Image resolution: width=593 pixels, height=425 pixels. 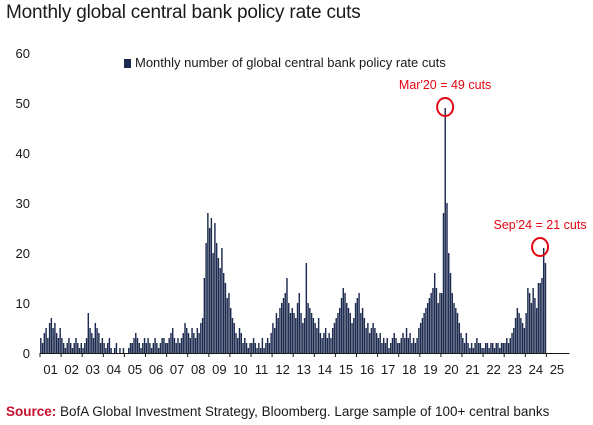 What do you see at coordinates (240, 369) in the screenshot?
I see `x-tick-label: 10` at bounding box center [240, 369].